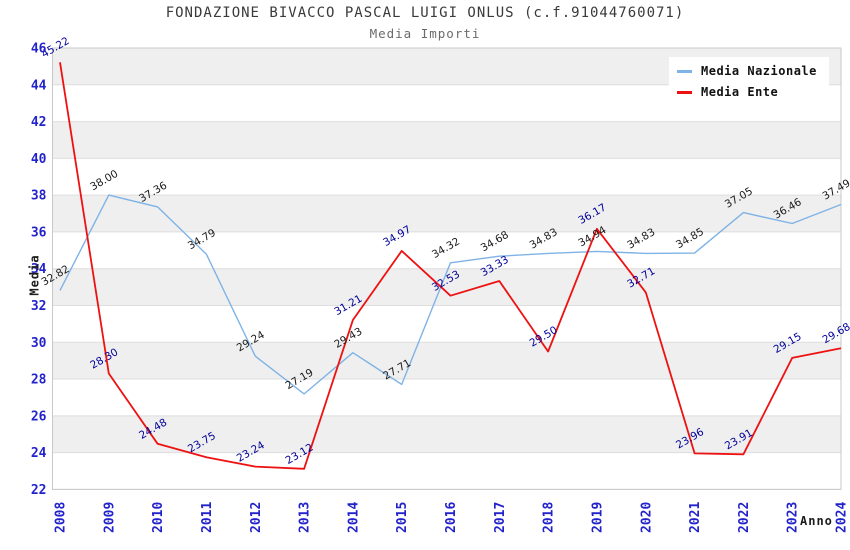 This screenshot has height=550, width=850. What do you see at coordinates (39, 196) in the screenshot?
I see `y-tick-label: 38` at bounding box center [39, 196].